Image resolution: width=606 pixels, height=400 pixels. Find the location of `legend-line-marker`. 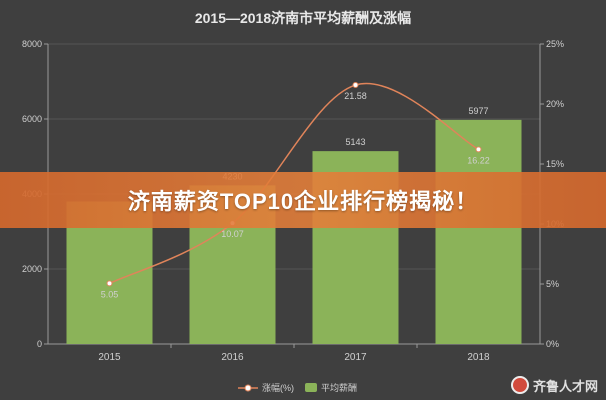

legend-line-marker is located at coordinates (248, 388).